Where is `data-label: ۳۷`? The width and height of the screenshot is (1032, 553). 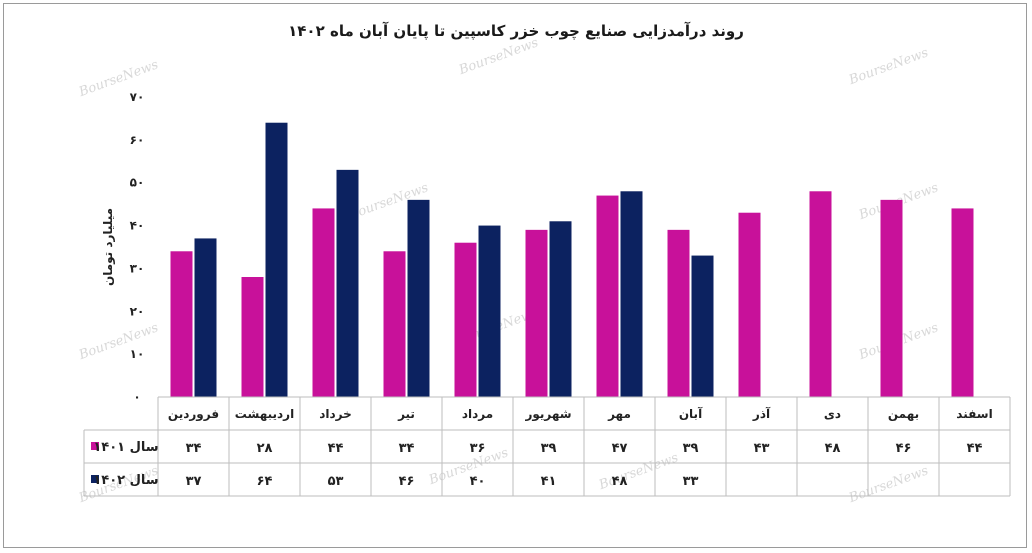 data-label: ۳۷ is located at coordinates (194, 481).